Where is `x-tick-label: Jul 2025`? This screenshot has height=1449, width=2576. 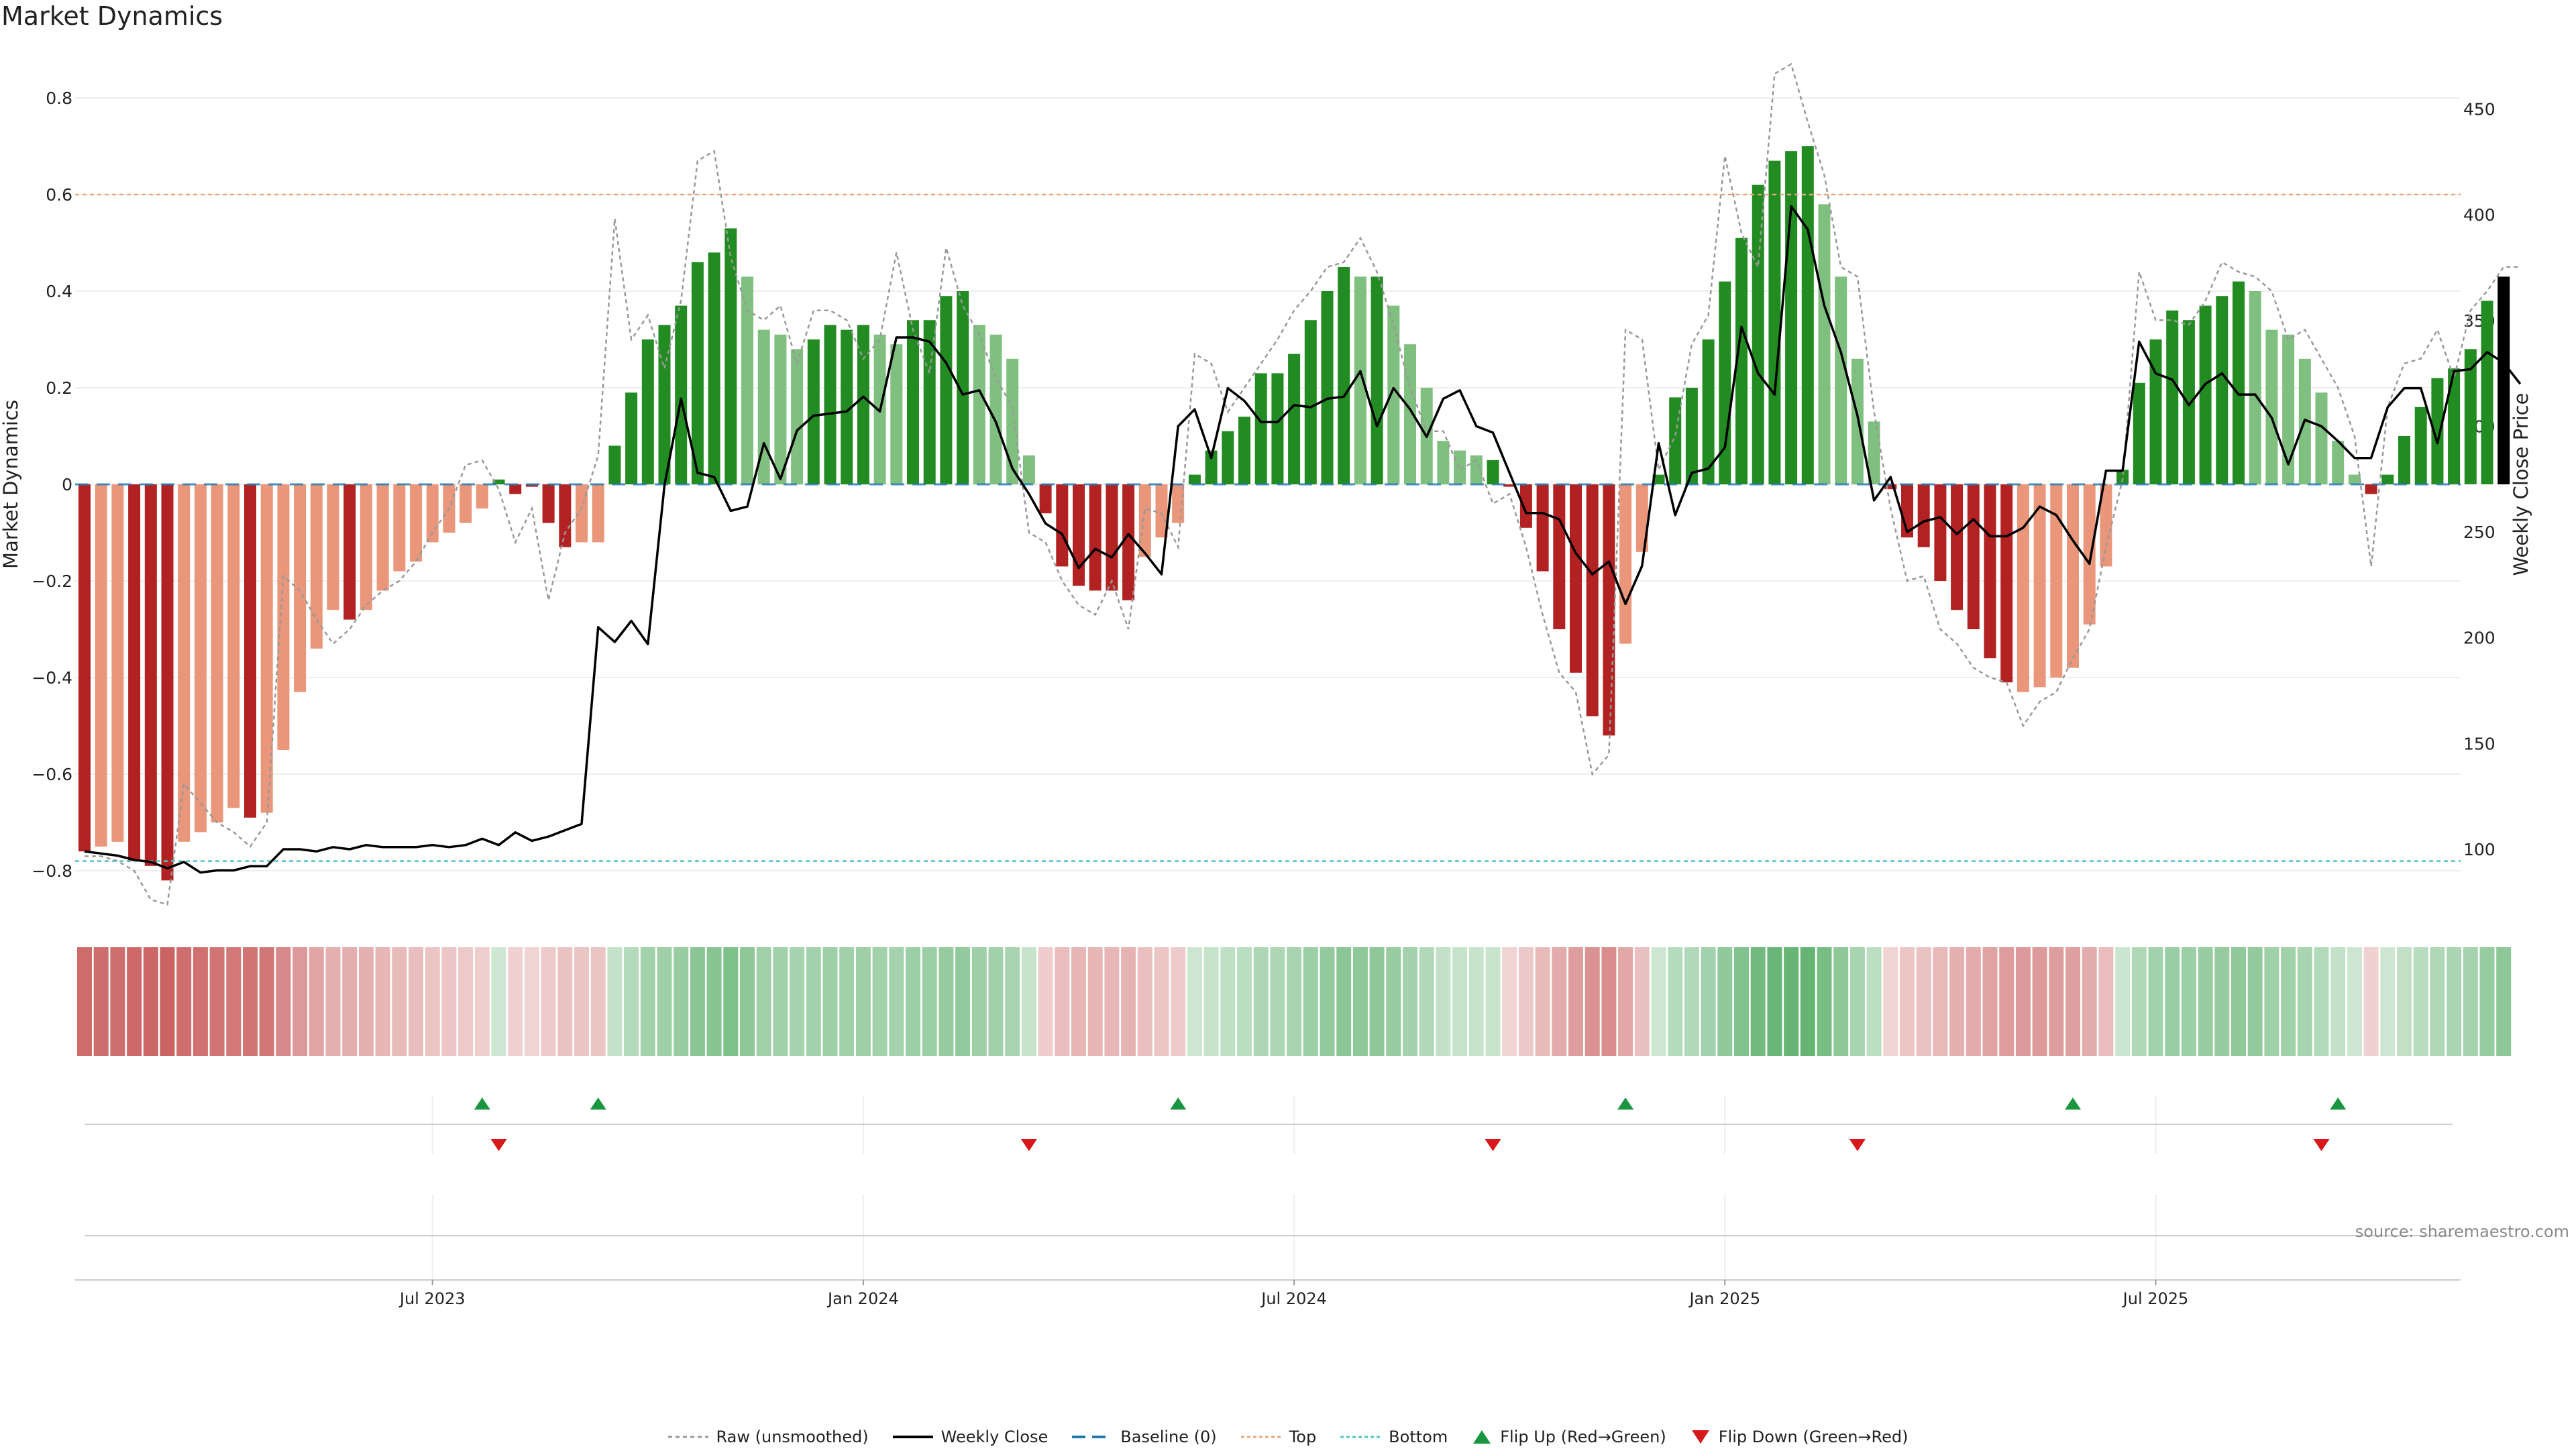
x-tick-label: Jul 2025 is located at coordinates (2155, 1298).